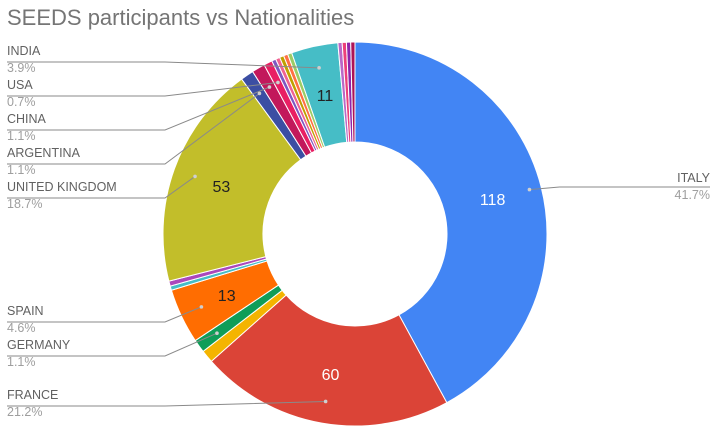 The height and width of the screenshot is (429, 723). I want to click on label-name-france: FRANCE, so click(32, 395).